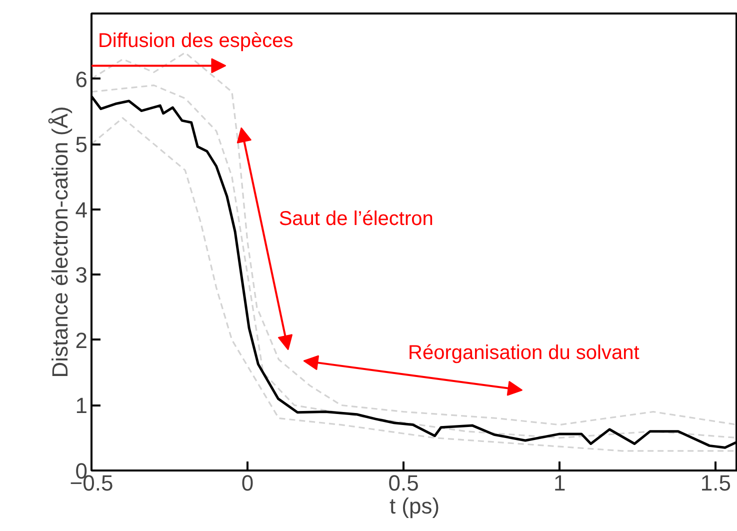 The image size is (737, 531). I want to click on annotation: Diffusion des espèces, so click(196, 41).